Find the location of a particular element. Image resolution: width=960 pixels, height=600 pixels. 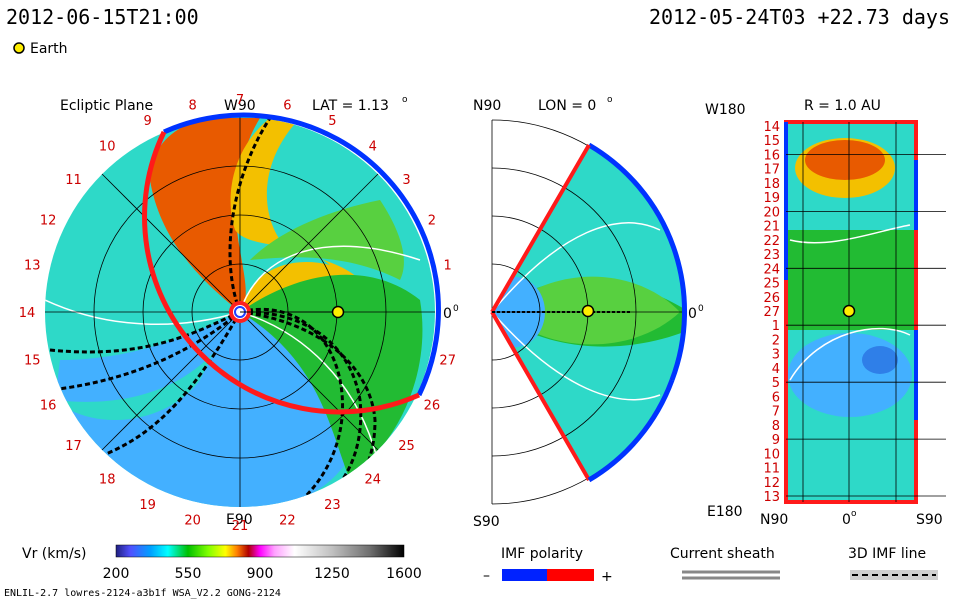

map-y-label: 21 is located at coordinates (771, 227).